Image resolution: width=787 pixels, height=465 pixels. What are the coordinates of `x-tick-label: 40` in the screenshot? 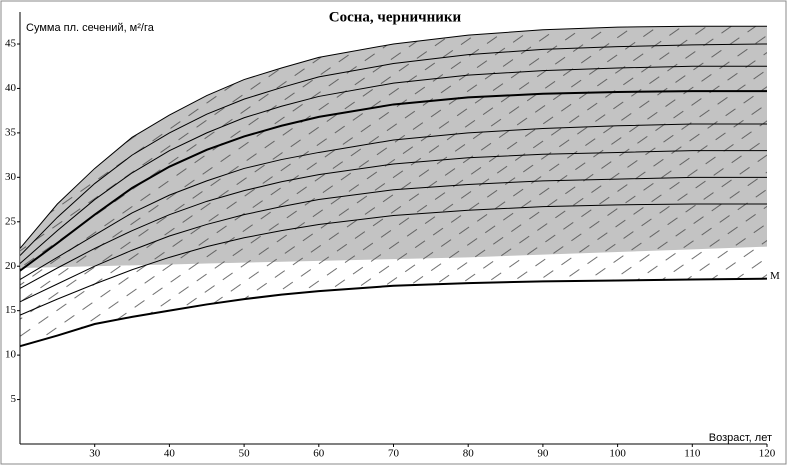 It's located at (170, 454).